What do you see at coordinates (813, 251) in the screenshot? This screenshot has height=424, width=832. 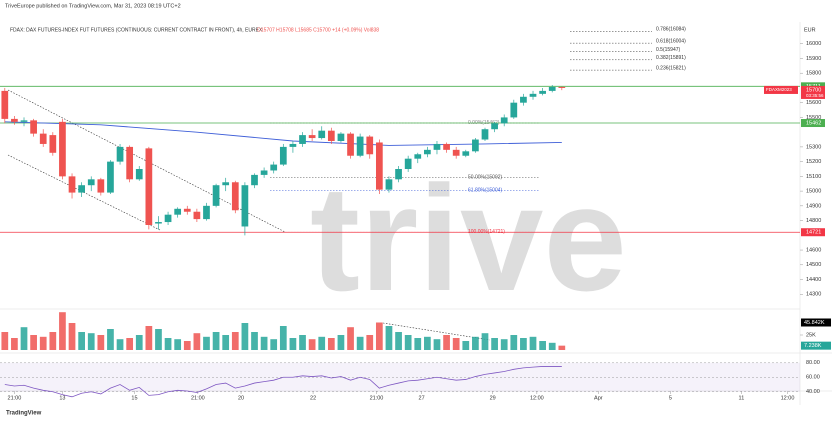 I see `y-tick-label: 14600` at bounding box center [813, 251].